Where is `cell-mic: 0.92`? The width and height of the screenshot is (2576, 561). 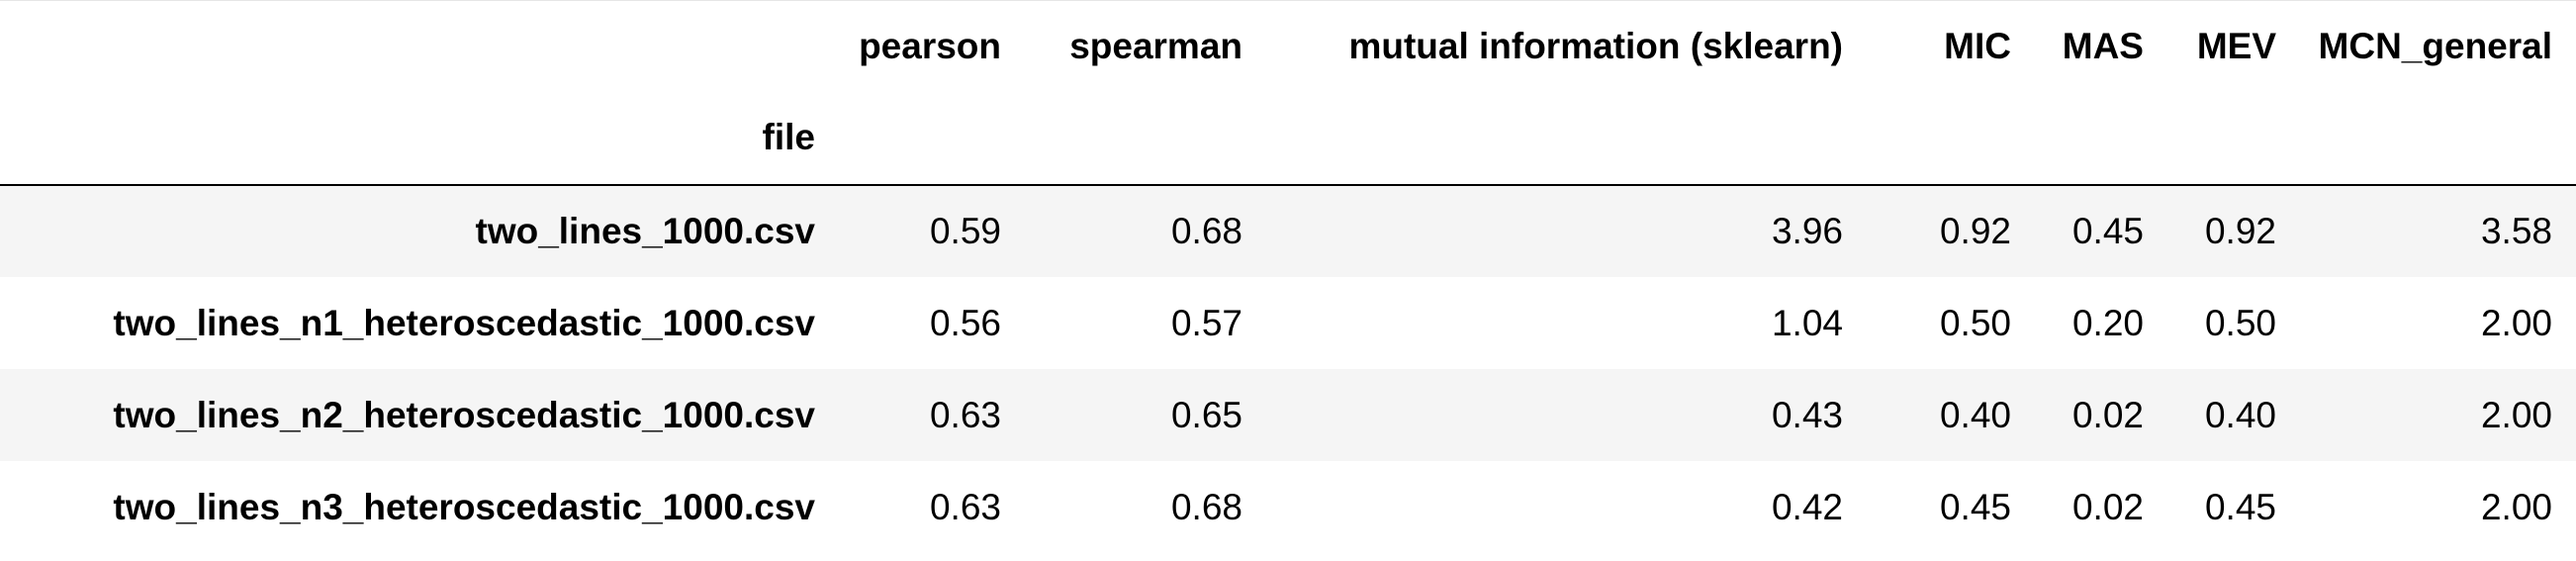
cell-mic: 0.92 is located at coordinates (1975, 231).